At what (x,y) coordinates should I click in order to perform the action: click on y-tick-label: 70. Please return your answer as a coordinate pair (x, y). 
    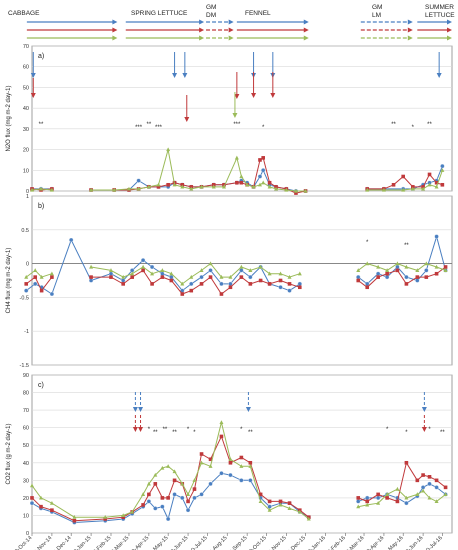
    Looking at the image, I should click on (26, 47).